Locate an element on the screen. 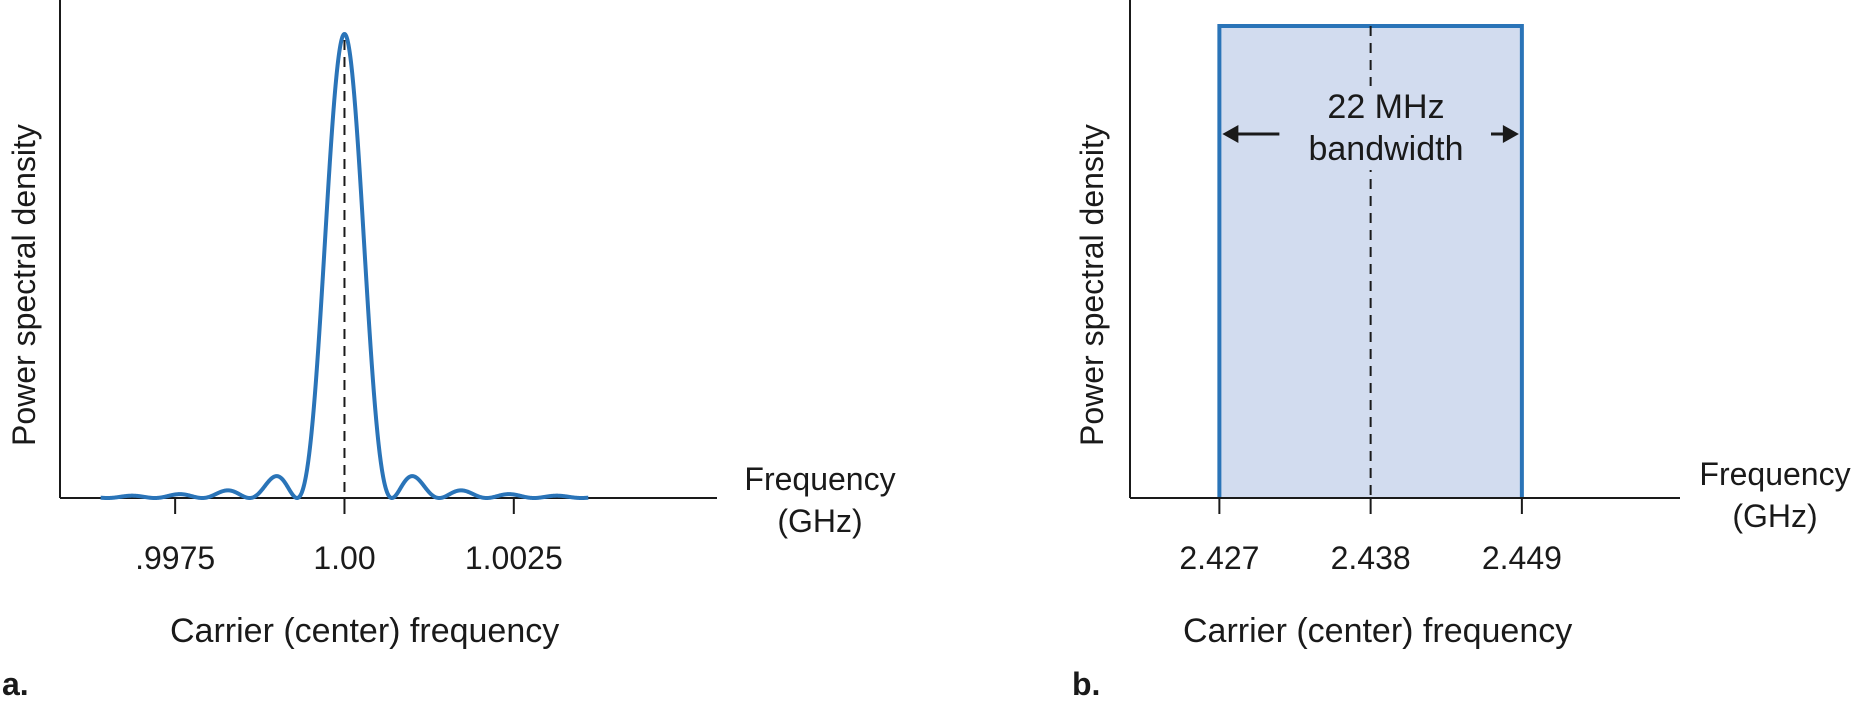  chart-a-ylabel: Power spectral density is located at coordinates (24, 285).